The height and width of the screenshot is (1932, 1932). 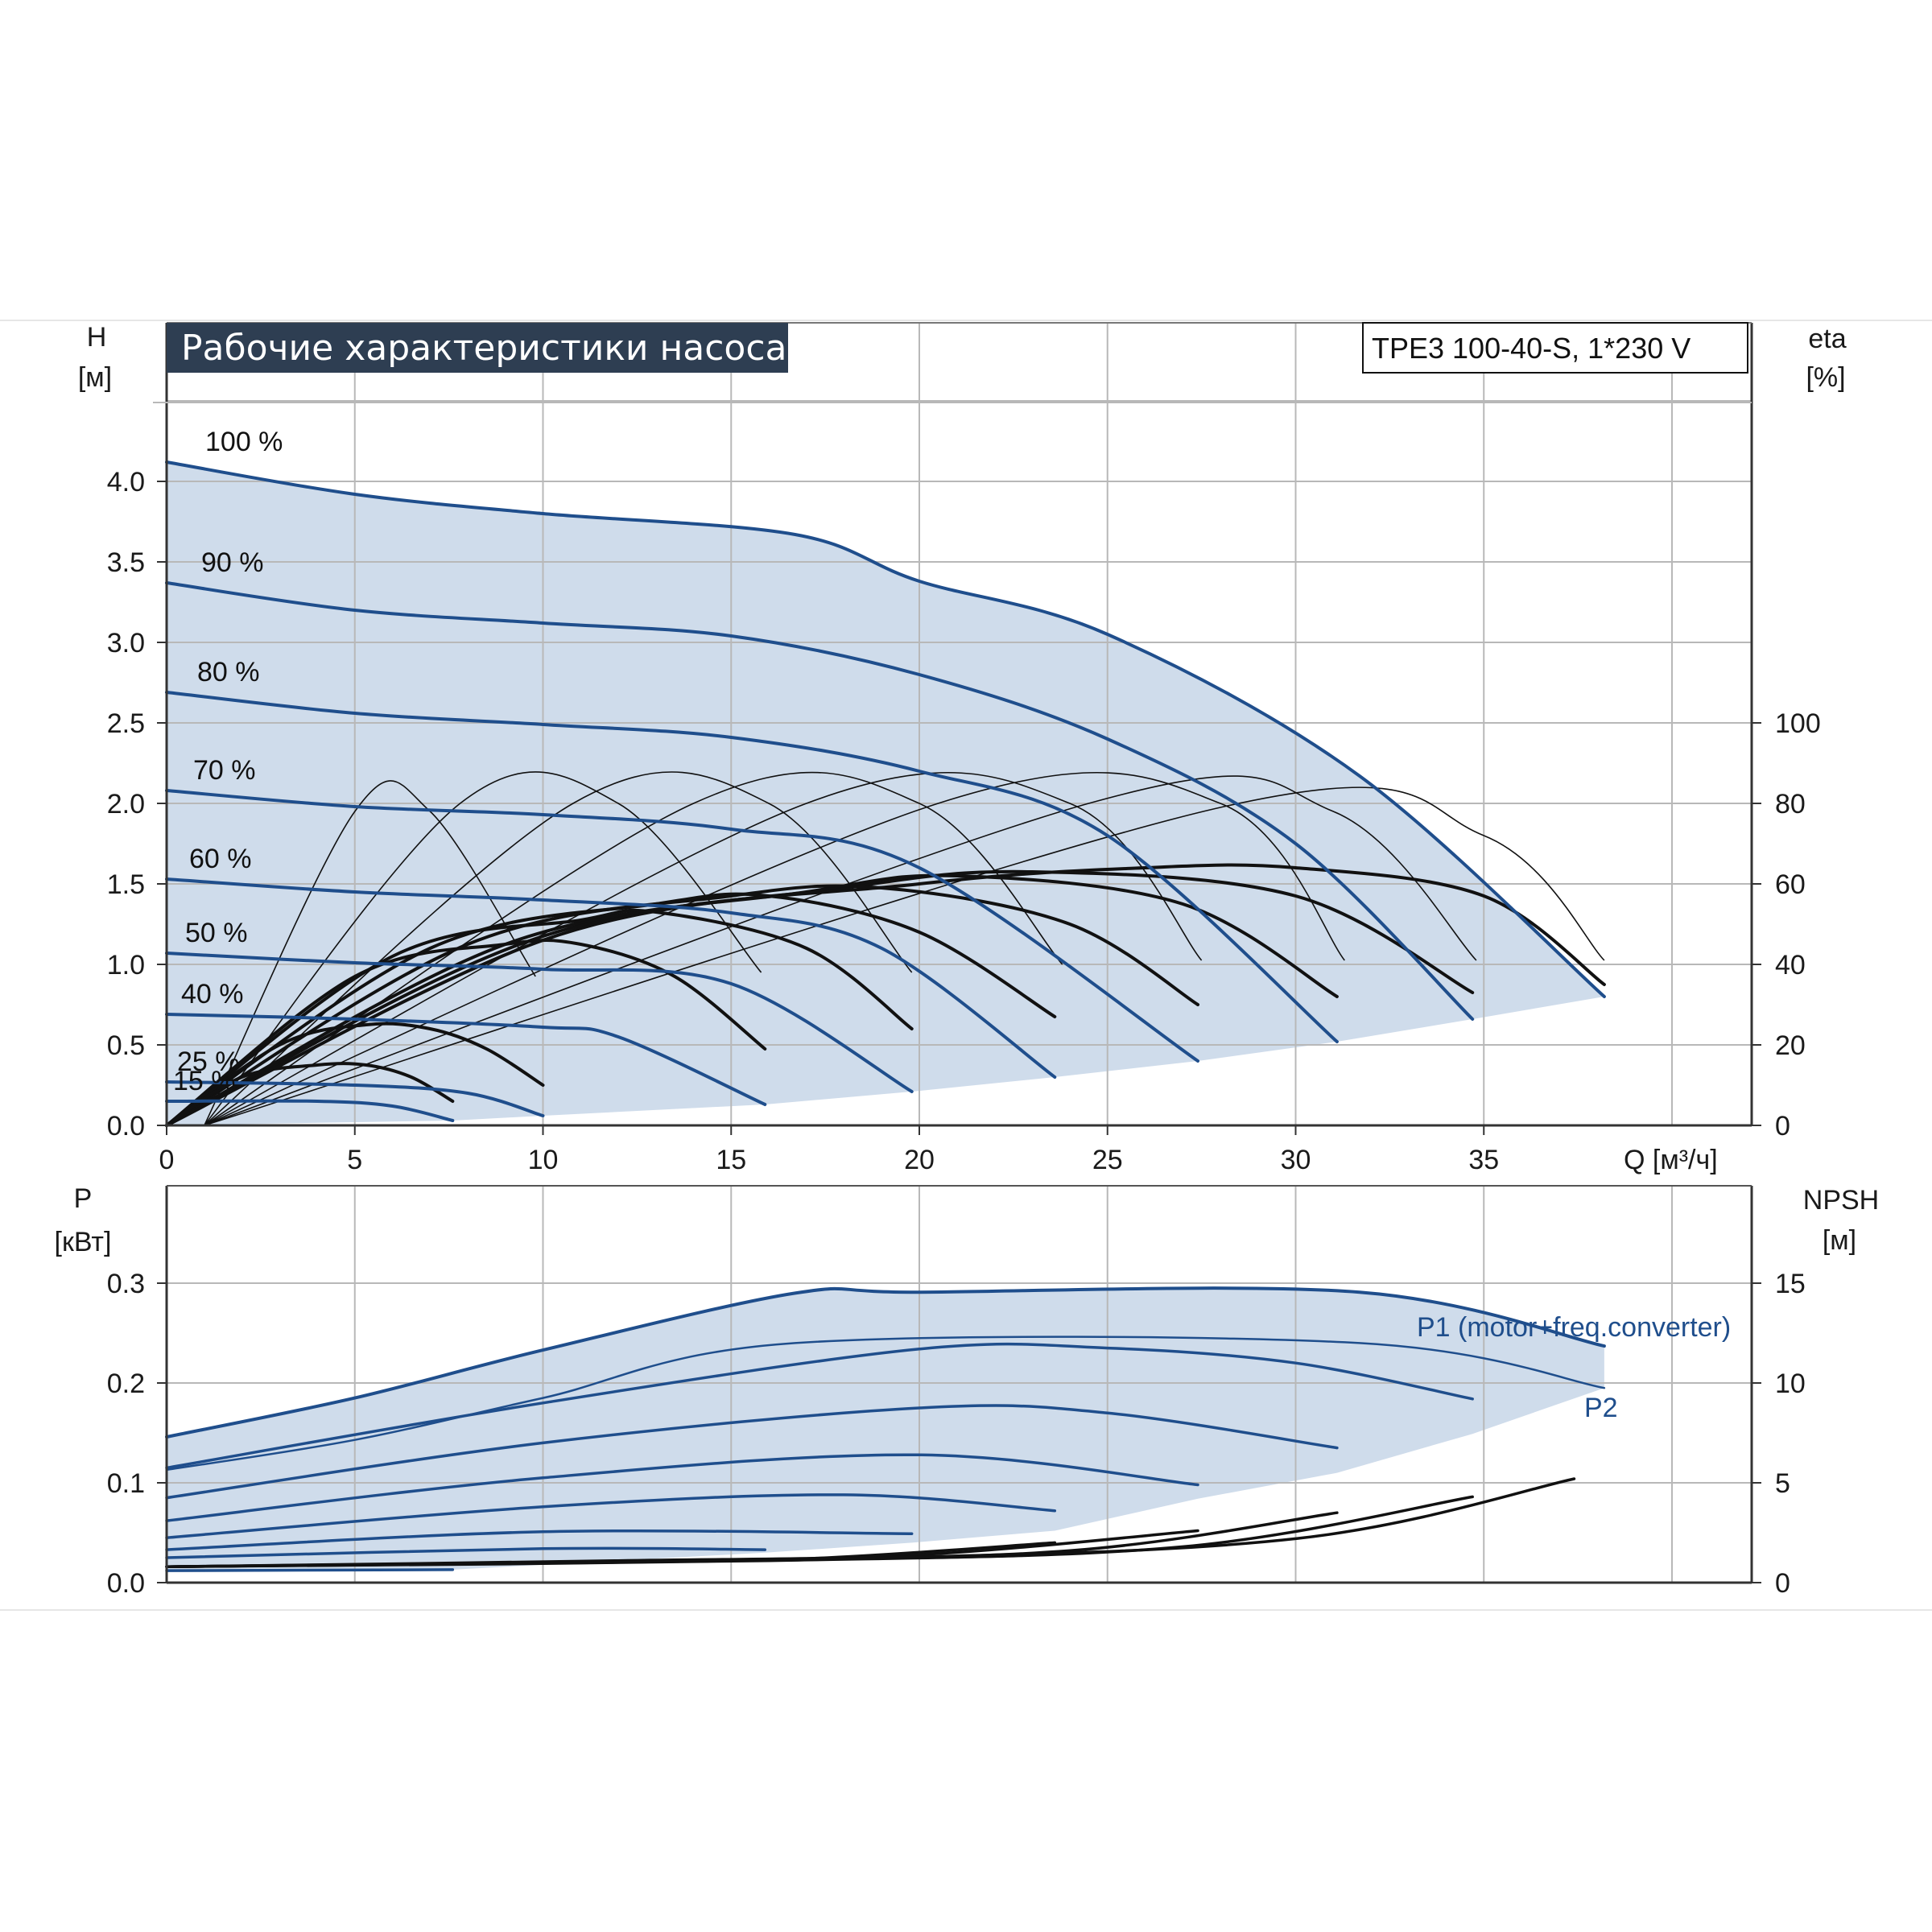 What do you see at coordinates (126, 562) in the screenshot?
I see `h-tick-label: 3.5` at bounding box center [126, 562].